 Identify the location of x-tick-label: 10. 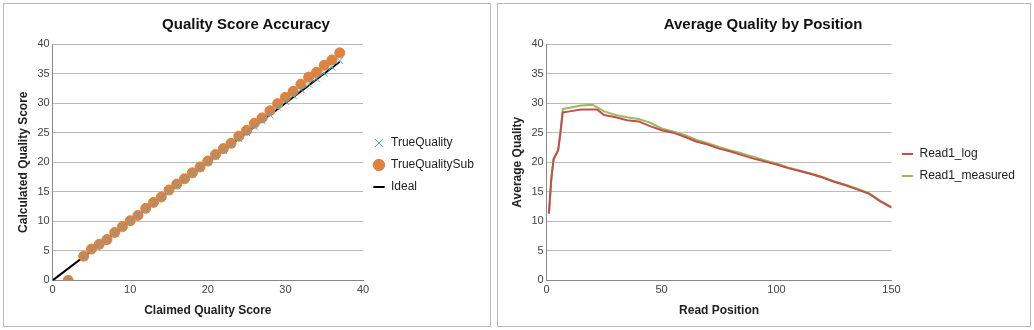
(130, 289).